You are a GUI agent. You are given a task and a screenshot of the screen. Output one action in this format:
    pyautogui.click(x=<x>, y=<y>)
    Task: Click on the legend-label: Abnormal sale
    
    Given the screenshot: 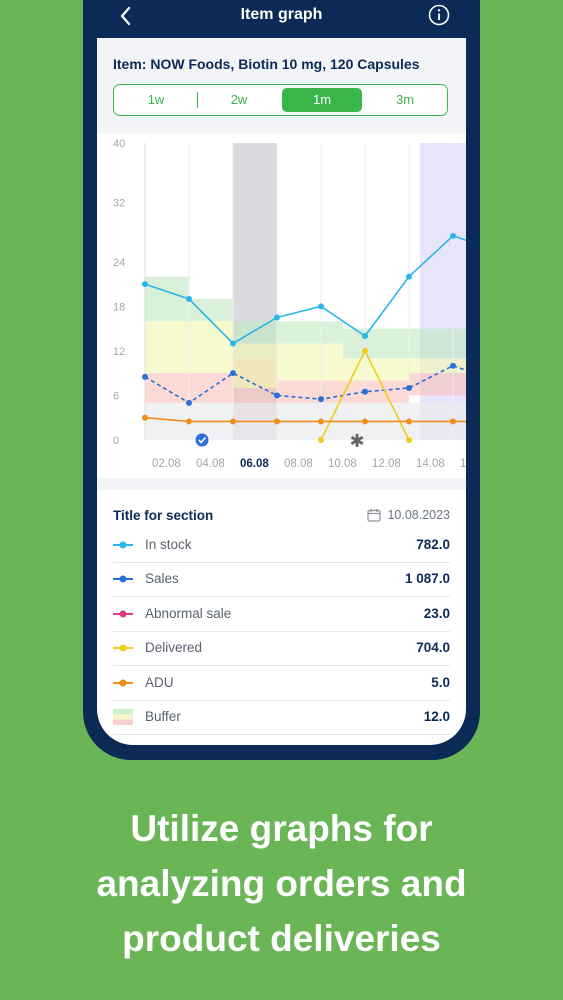 What is the action you would take?
    pyautogui.click(x=188, y=613)
    